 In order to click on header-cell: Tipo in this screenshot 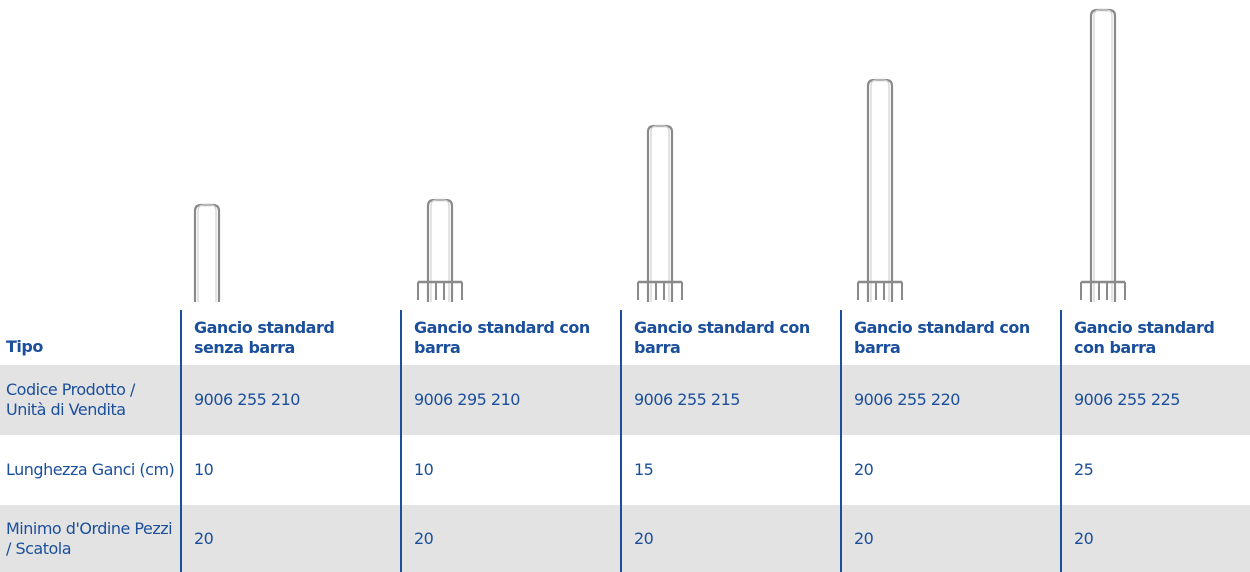, I will do `click(24, 346)`.